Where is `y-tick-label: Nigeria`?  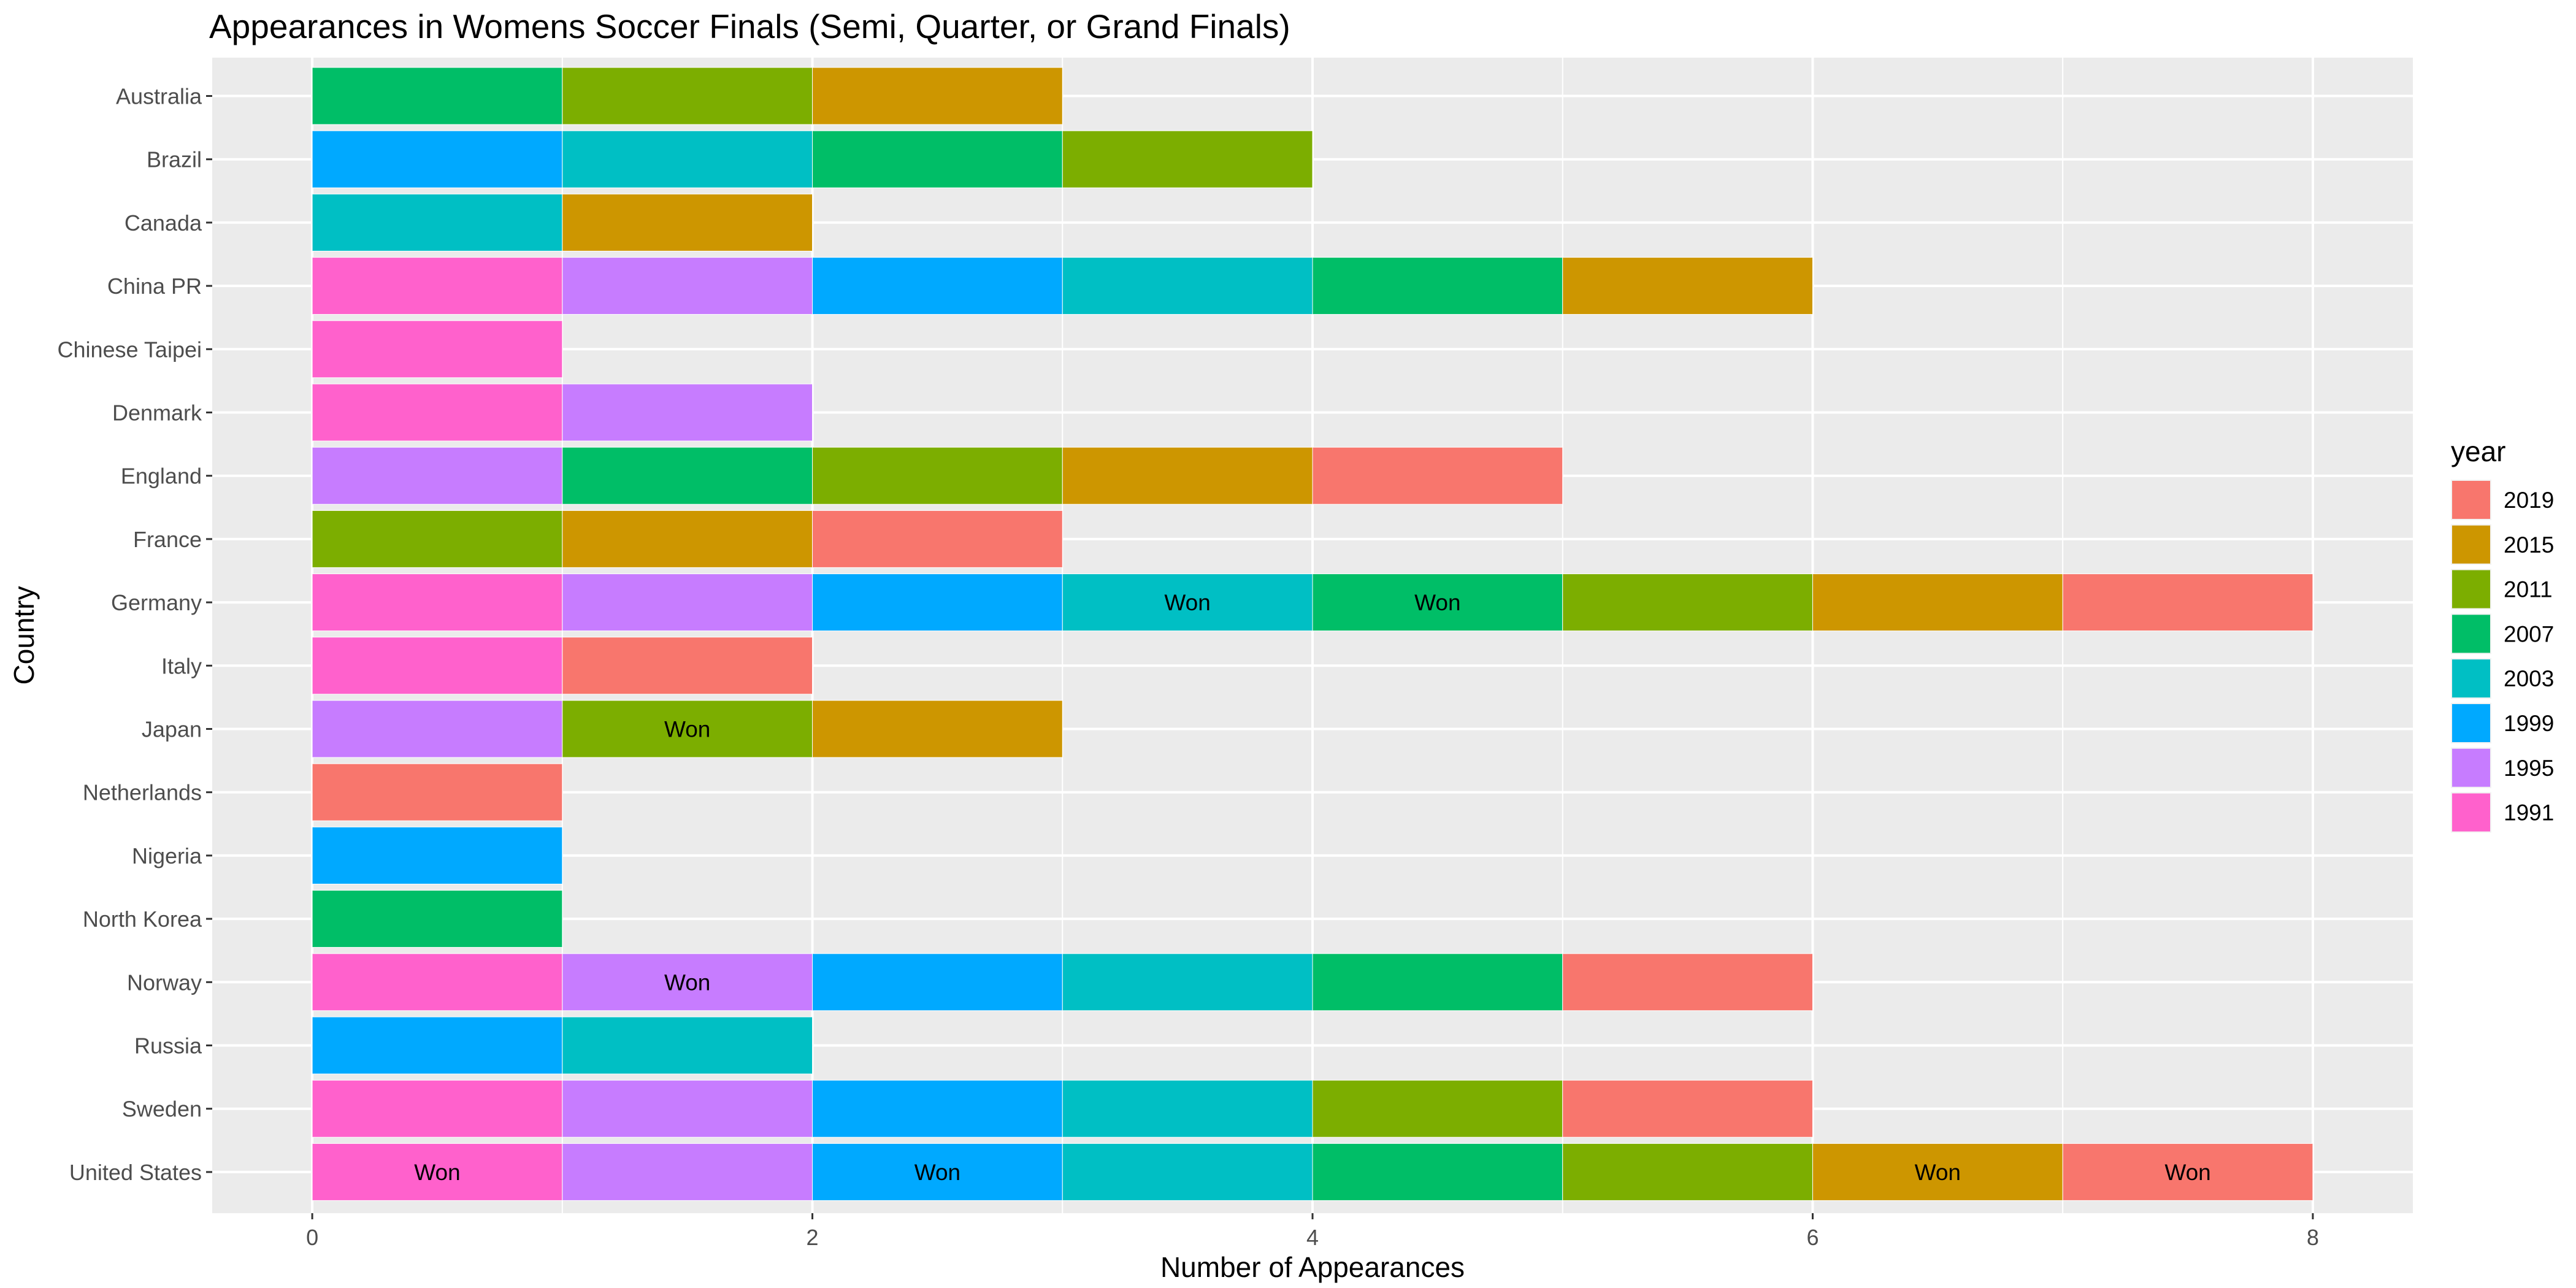 y-tick-label: Nigeria is located at coordinates (167, 855).